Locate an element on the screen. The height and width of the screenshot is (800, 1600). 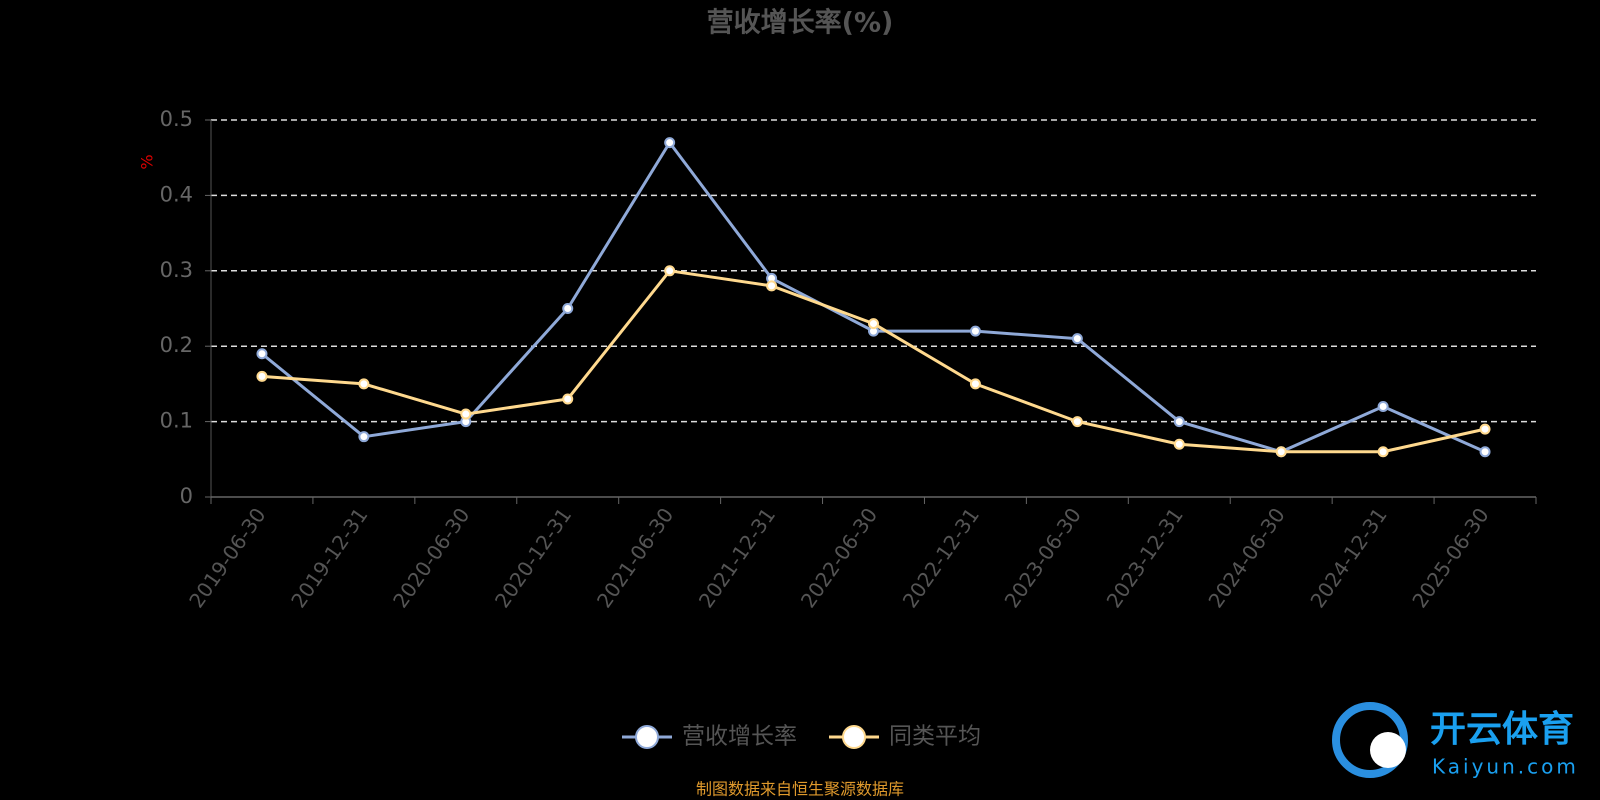
logo-ball is located at coordinates (1388, 750).